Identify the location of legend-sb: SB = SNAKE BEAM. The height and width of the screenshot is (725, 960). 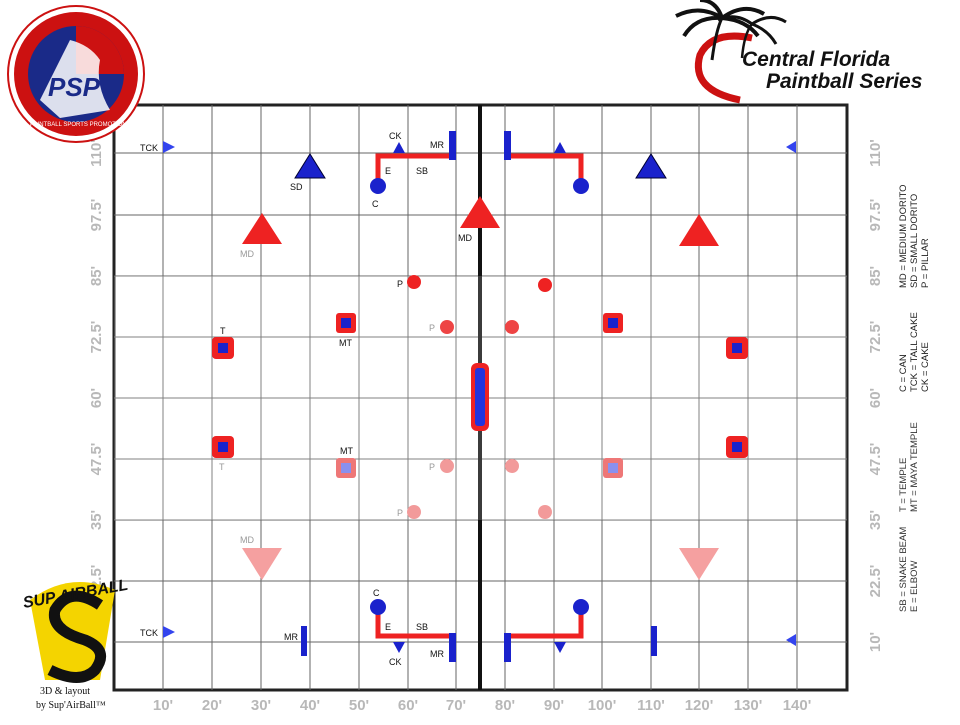
(903, 569).